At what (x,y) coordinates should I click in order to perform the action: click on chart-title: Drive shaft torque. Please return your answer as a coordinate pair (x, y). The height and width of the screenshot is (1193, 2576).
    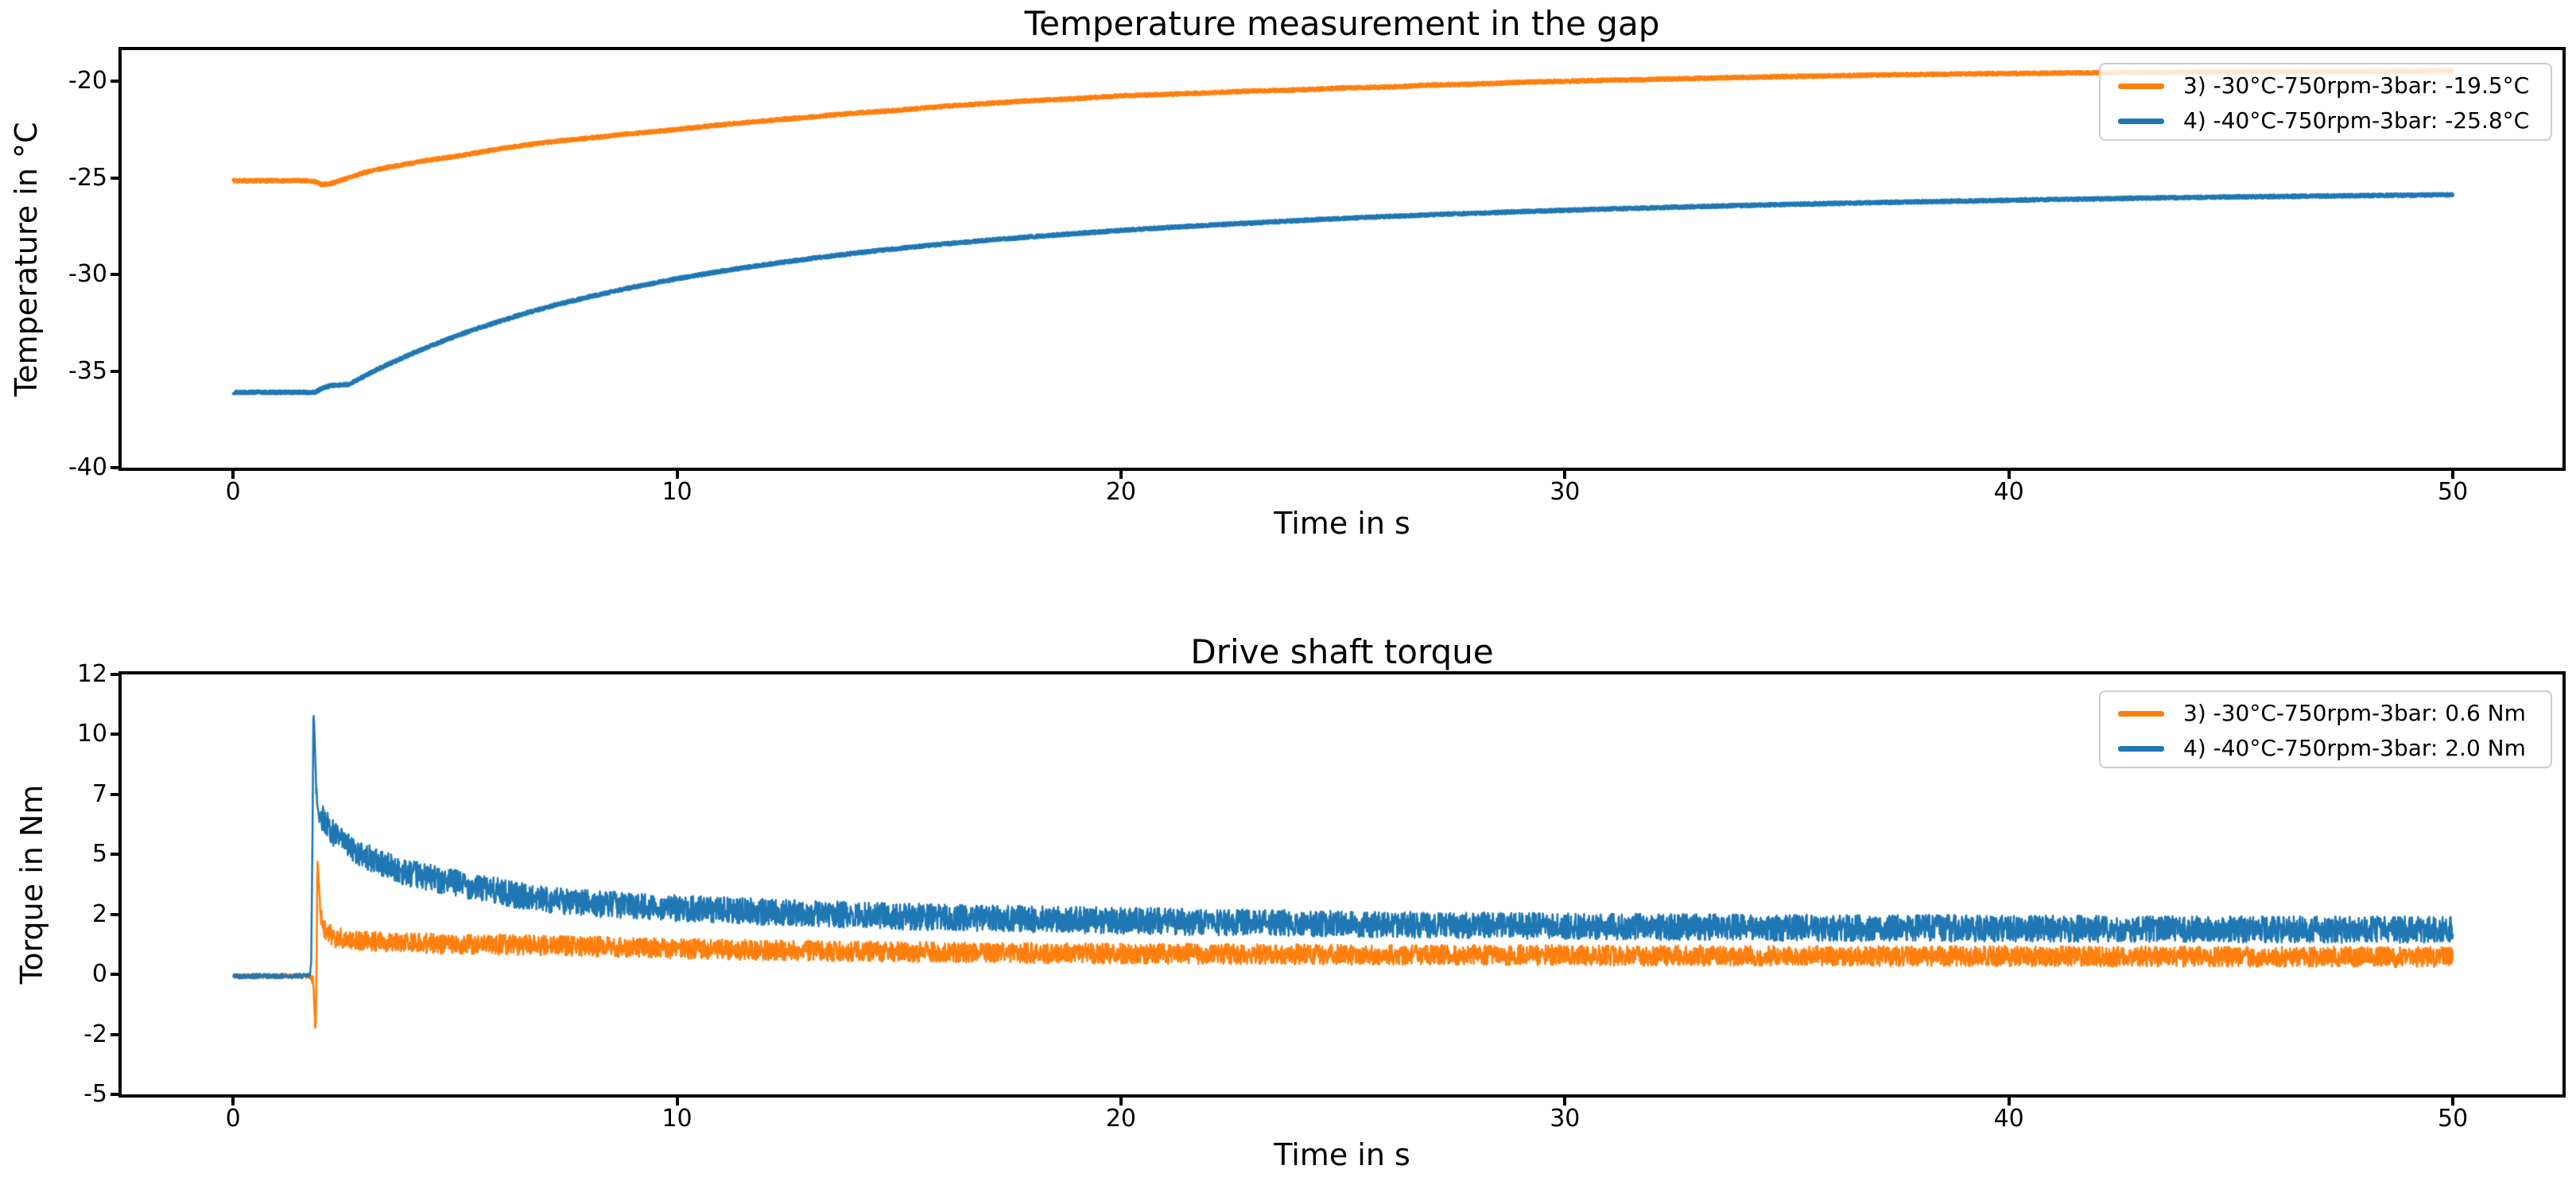
    Looking at the image, I should click on (1342, 651).